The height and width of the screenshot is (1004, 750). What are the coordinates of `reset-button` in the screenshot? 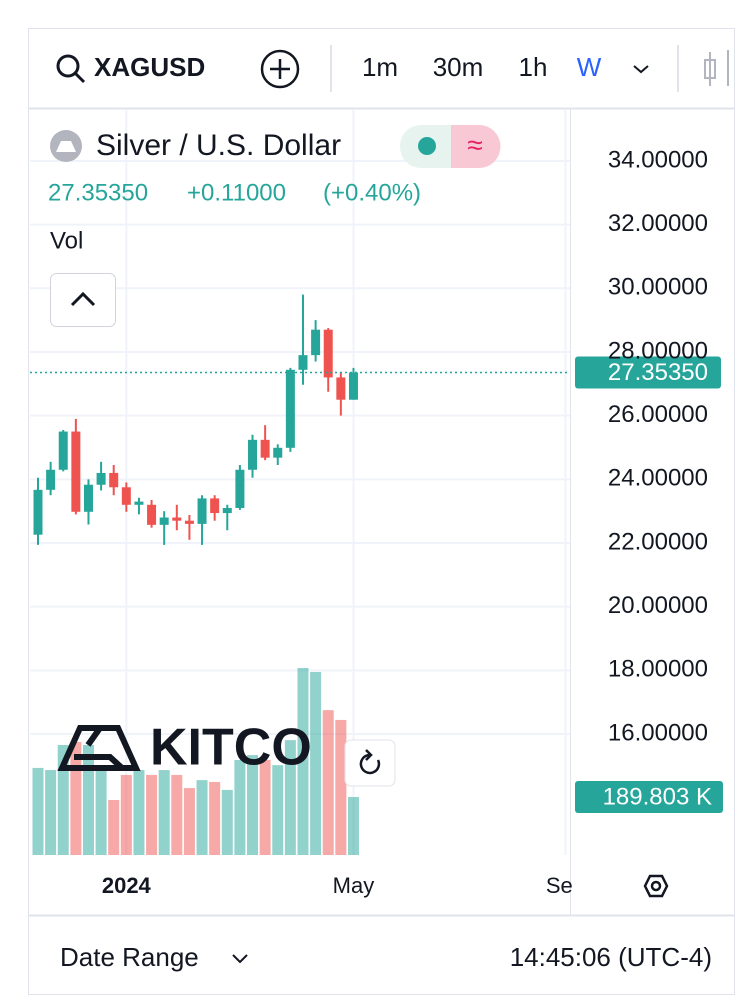 It's located at (370, 763).